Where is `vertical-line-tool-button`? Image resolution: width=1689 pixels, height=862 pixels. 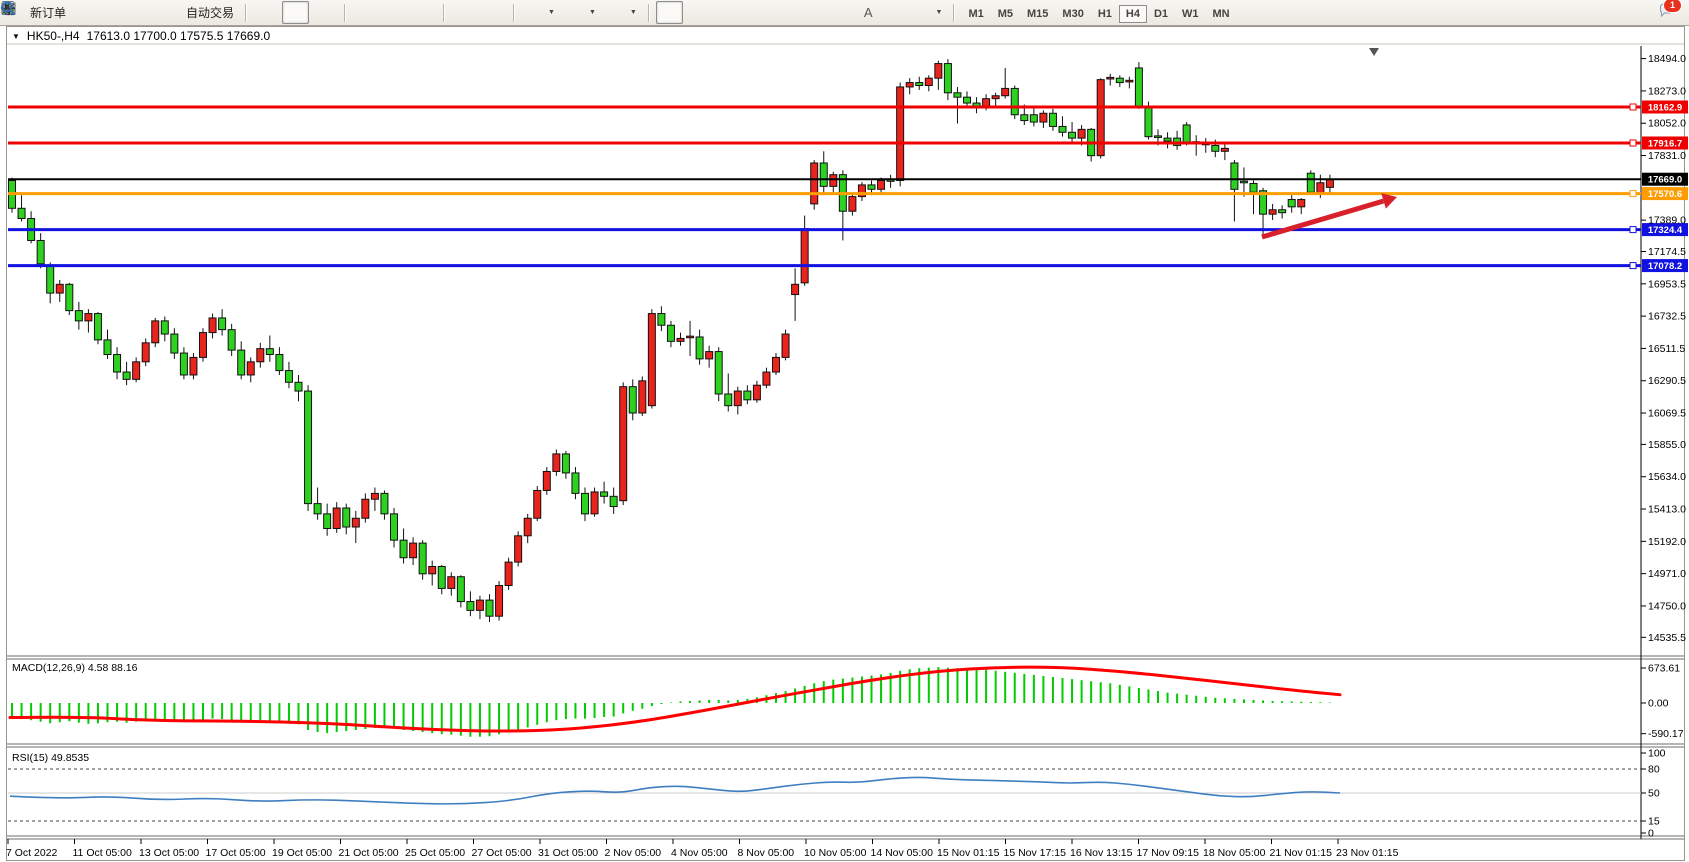
vertical-line-tool-button is located at coordinates (374, 12).